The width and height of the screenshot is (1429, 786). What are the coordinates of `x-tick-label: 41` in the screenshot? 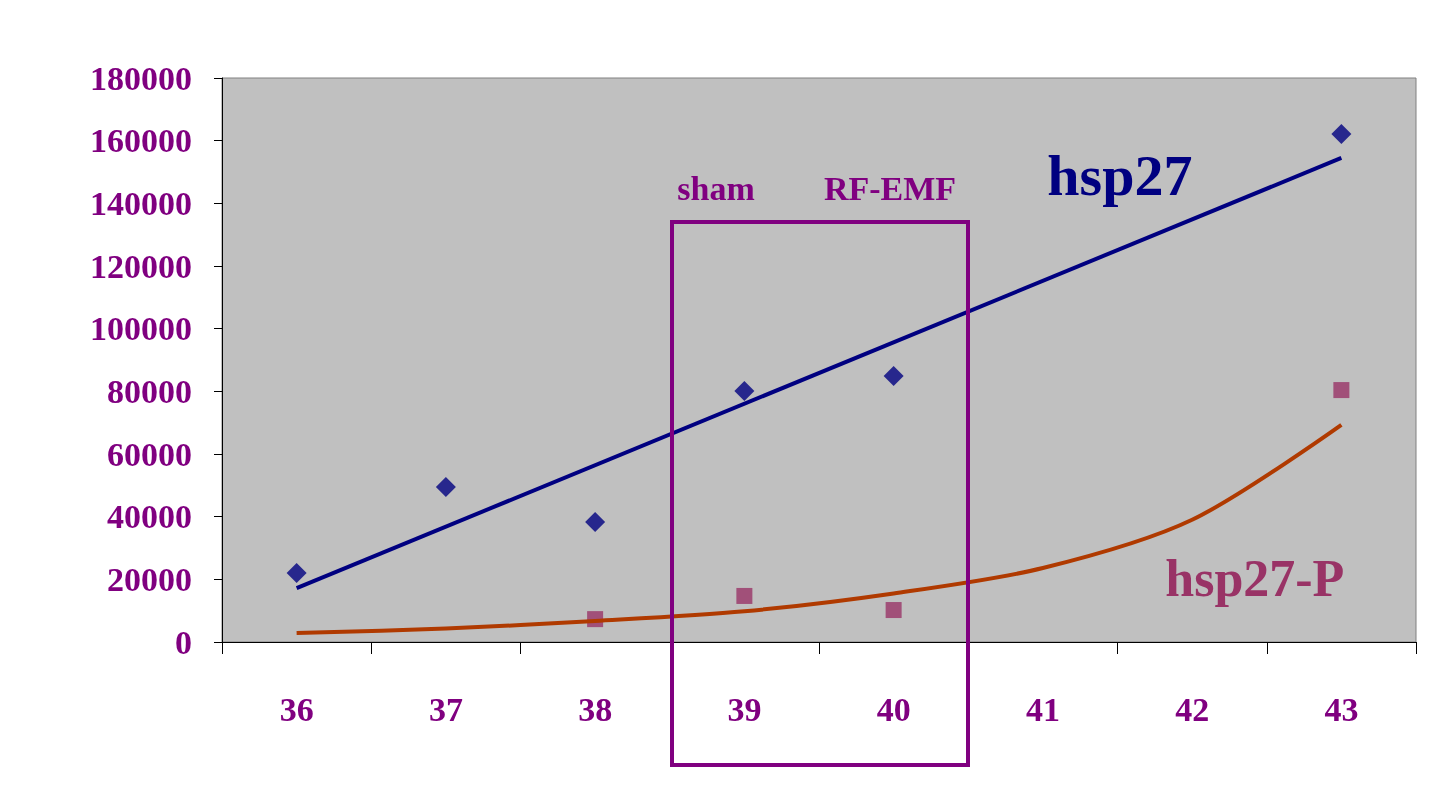 It's located at (1042, 709).